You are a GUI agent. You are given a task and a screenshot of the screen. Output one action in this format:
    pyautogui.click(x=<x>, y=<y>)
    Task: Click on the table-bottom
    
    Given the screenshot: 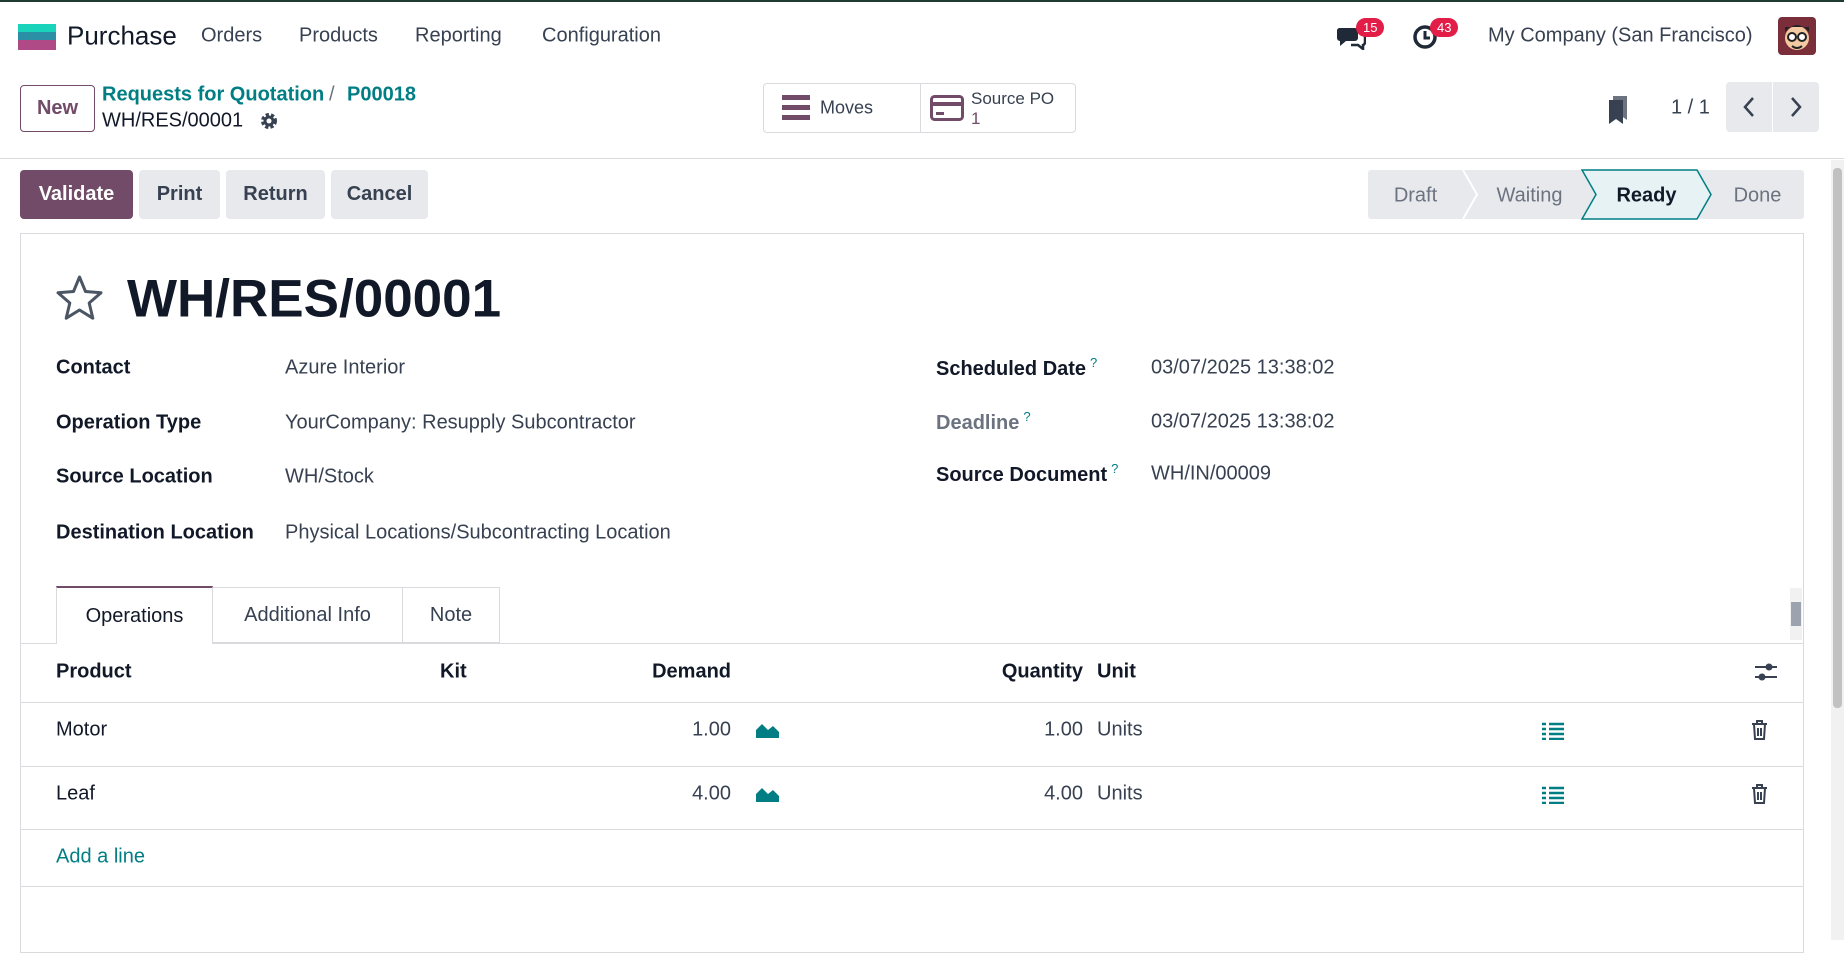 What is the action you would take?
    pyautogui.click(x=912, y=886)
    